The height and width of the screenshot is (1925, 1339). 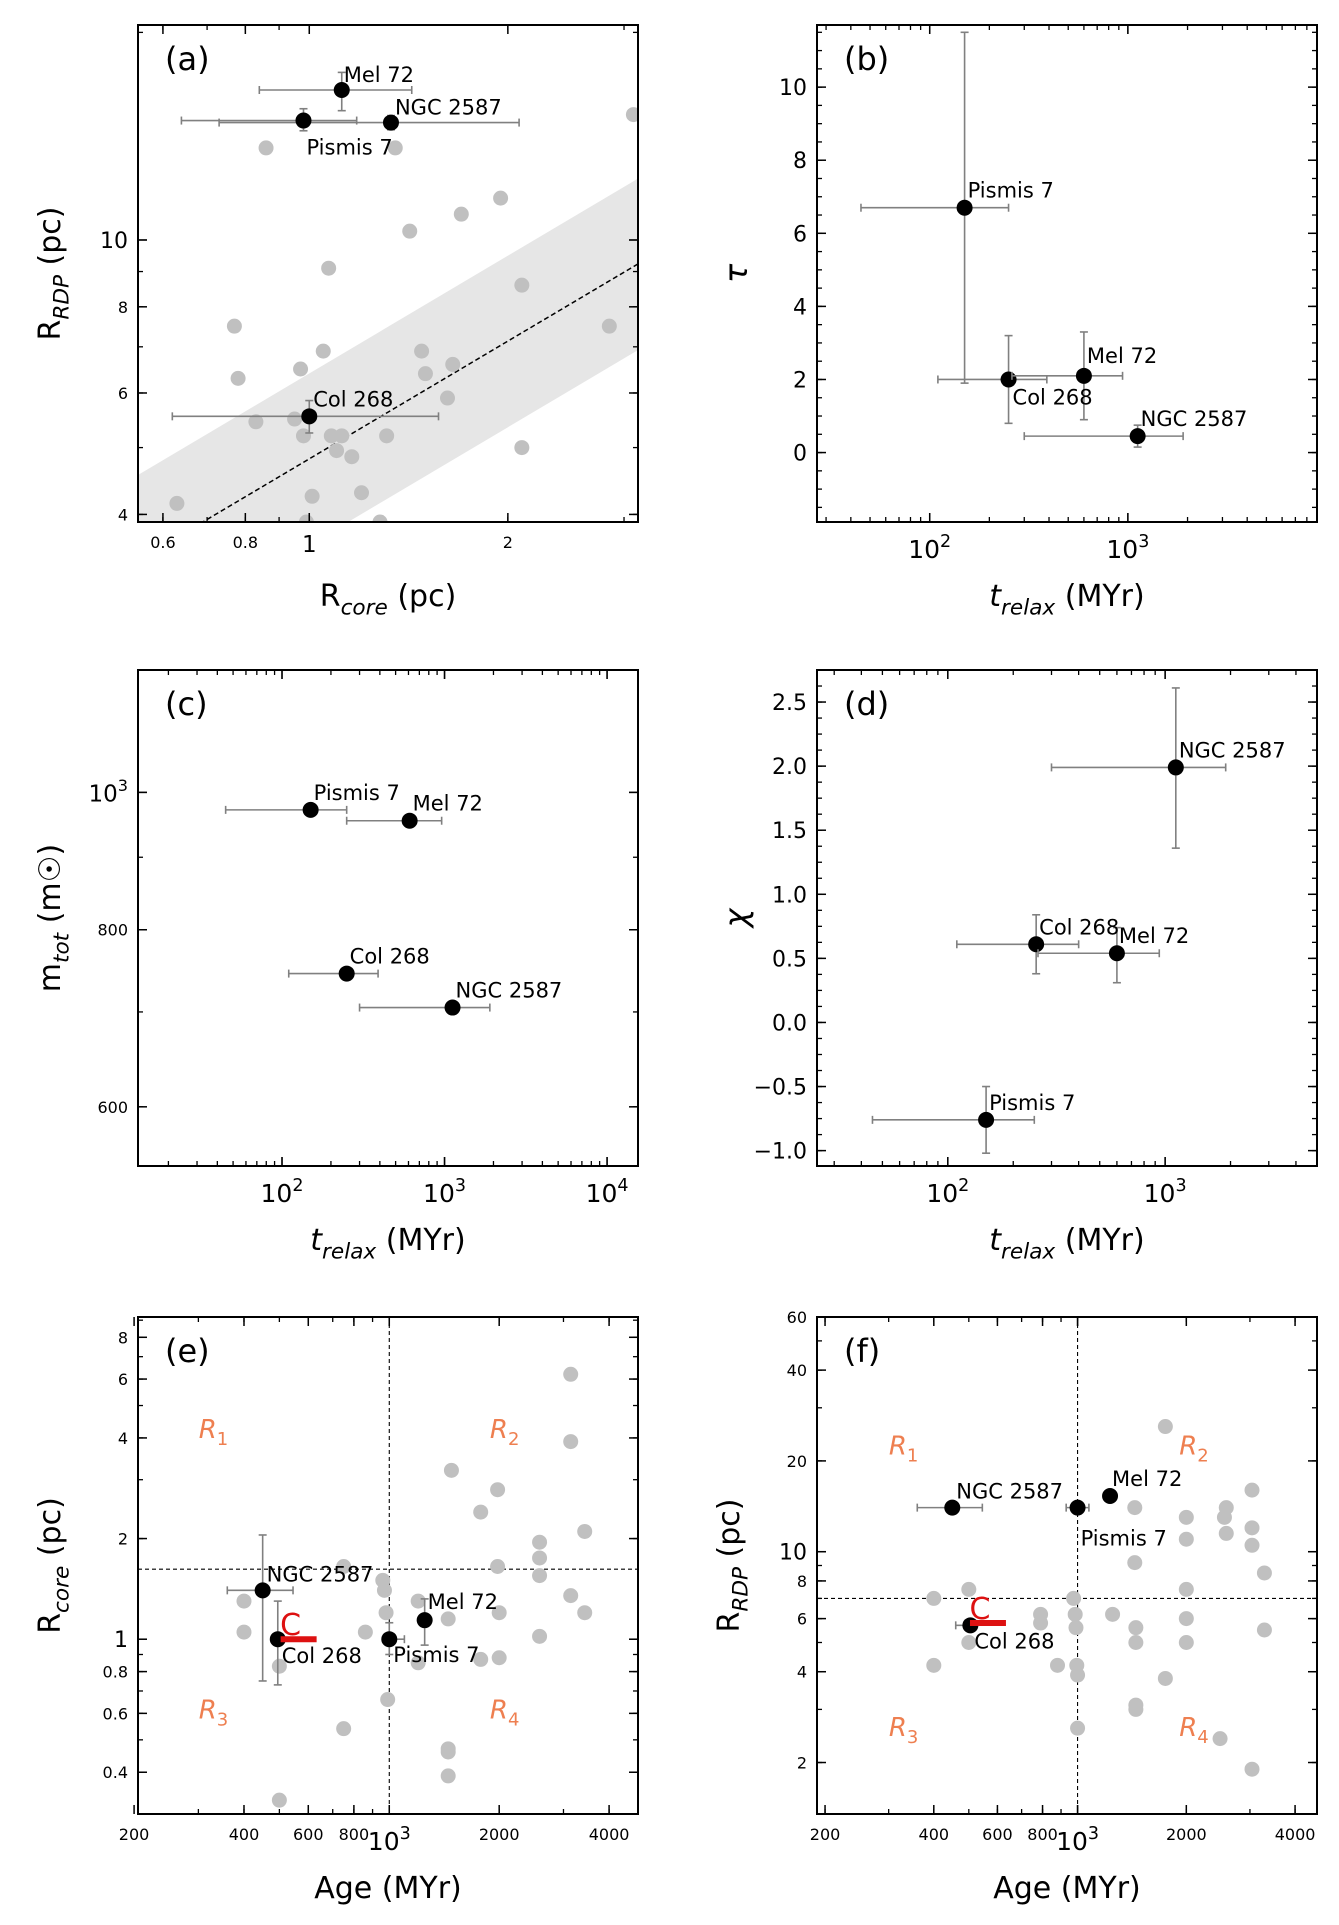 What do you see at coordinates (50, 330) in the screenshot?
I see `y-axis-label-main: R` at bounding box center [50, 330].